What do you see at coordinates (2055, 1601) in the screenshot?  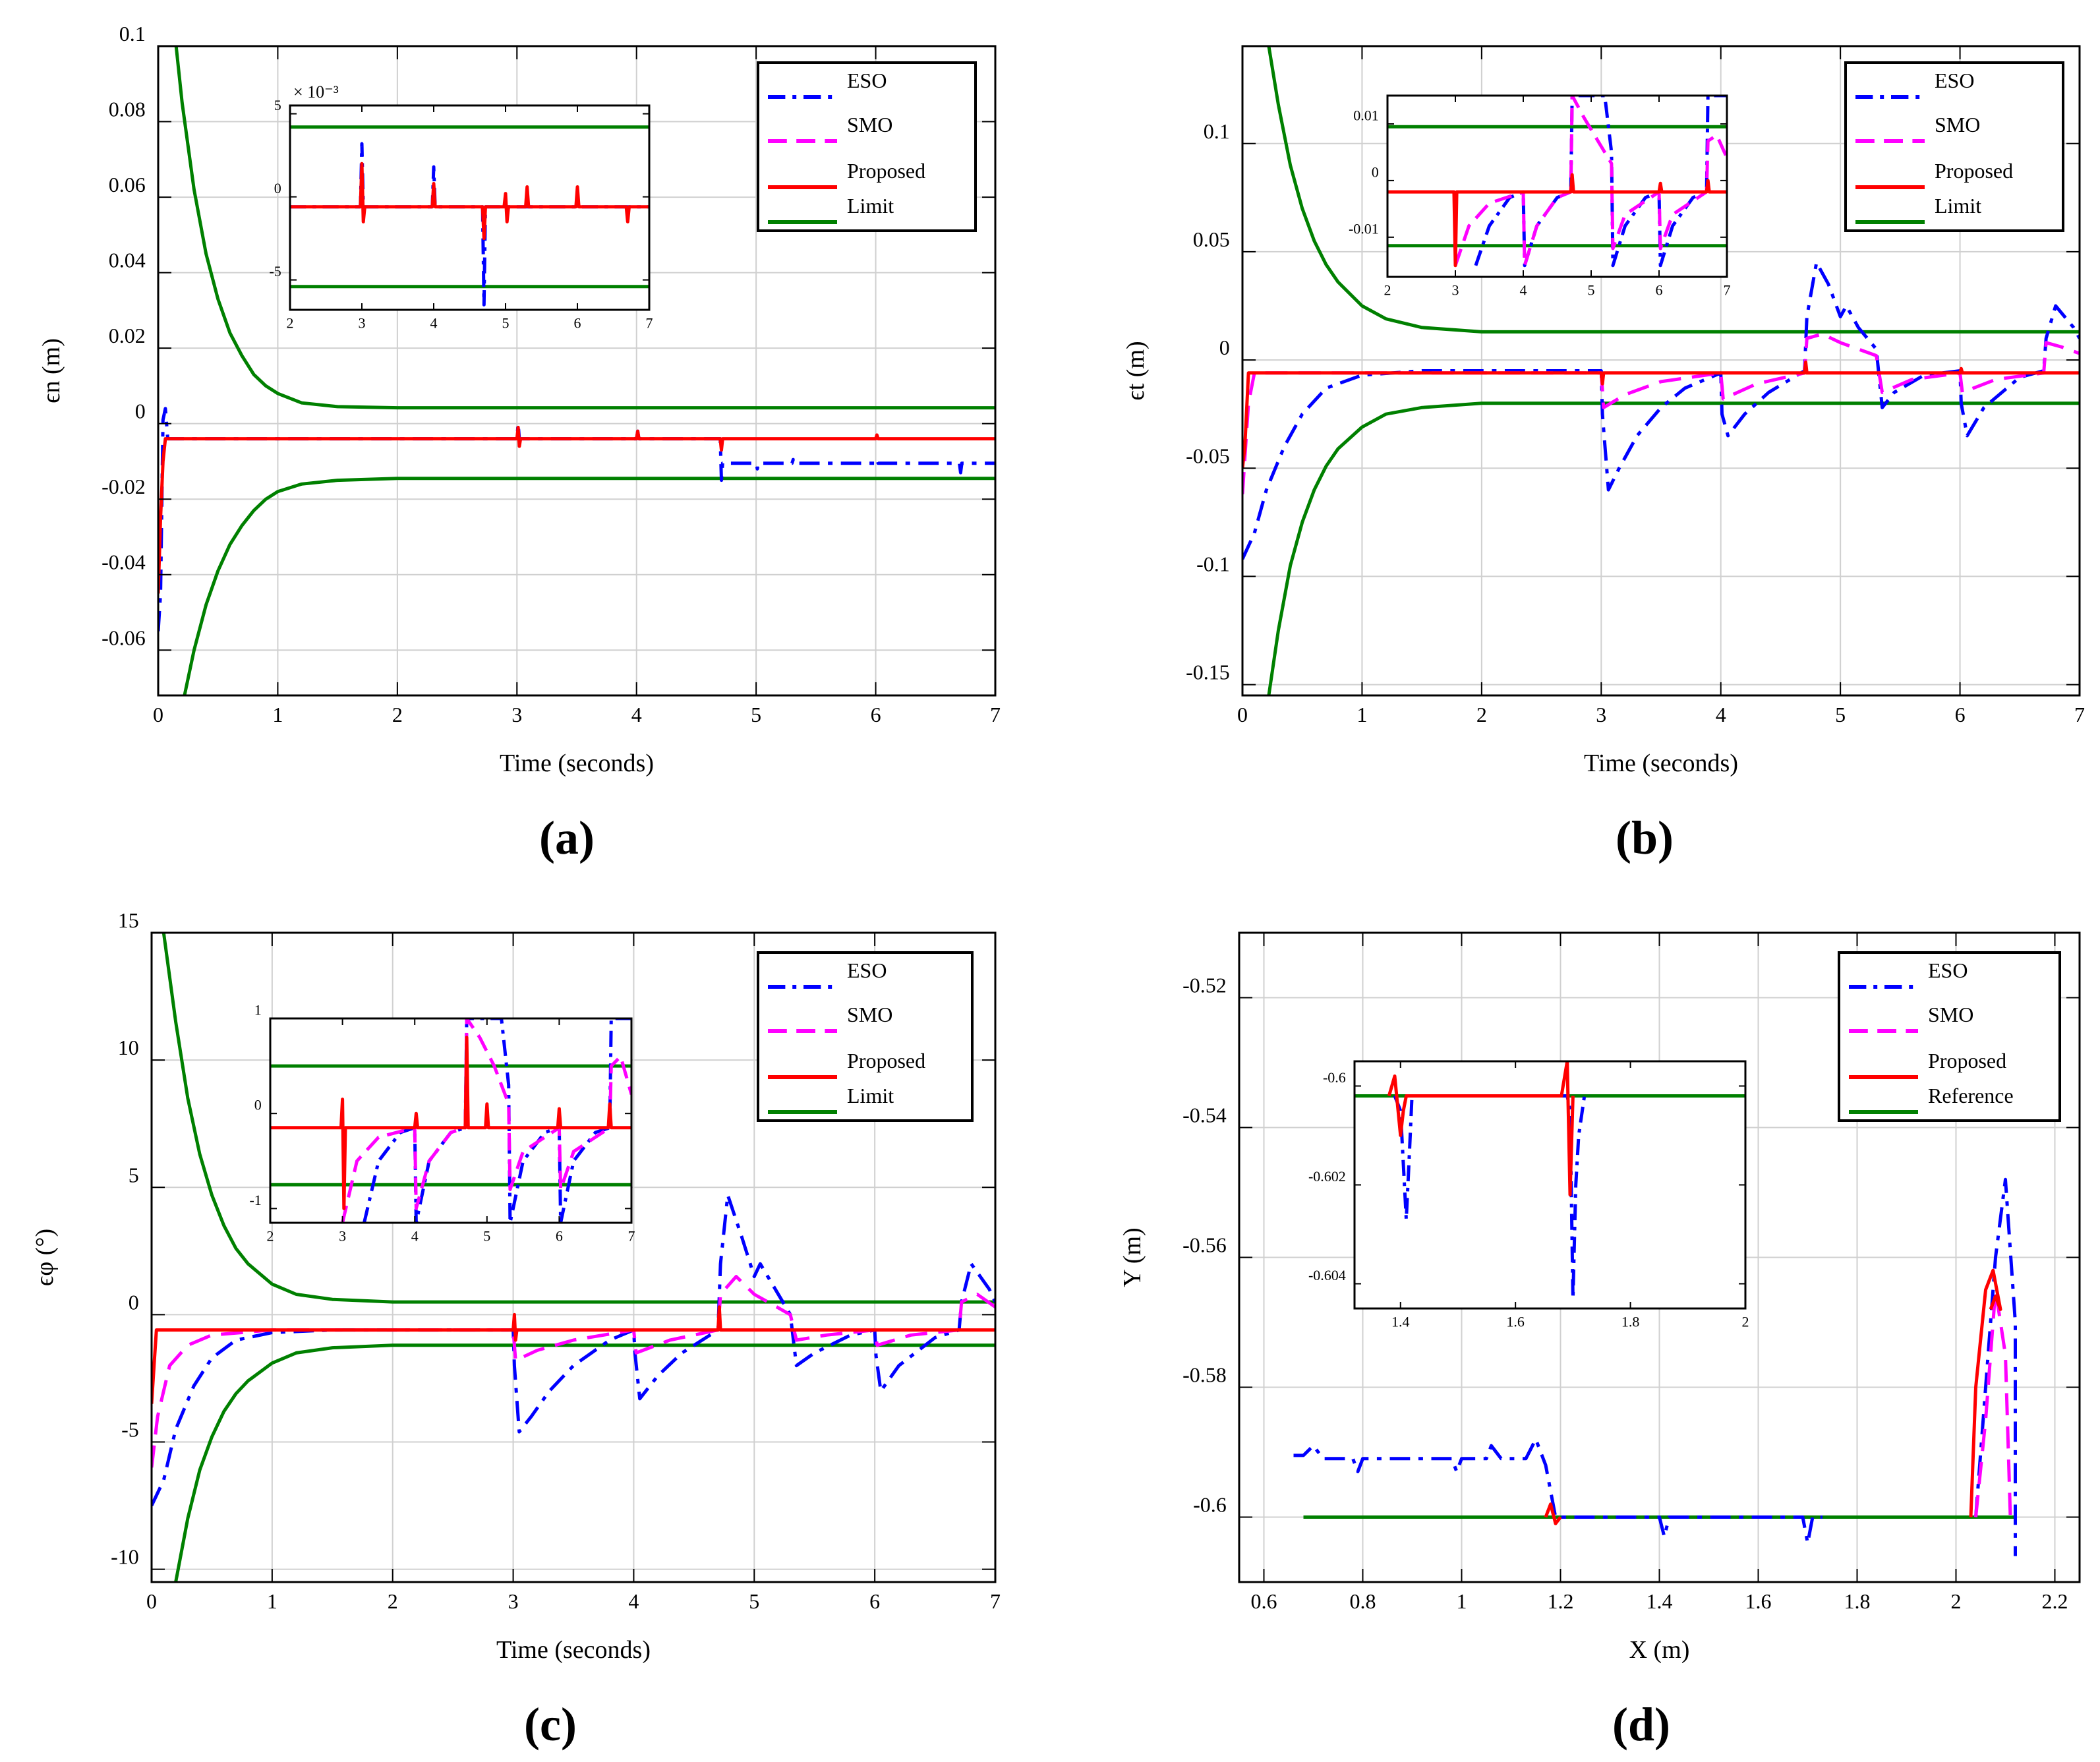 I see `x-tick-label: 2.2` at bounding box center [2055, 1601].